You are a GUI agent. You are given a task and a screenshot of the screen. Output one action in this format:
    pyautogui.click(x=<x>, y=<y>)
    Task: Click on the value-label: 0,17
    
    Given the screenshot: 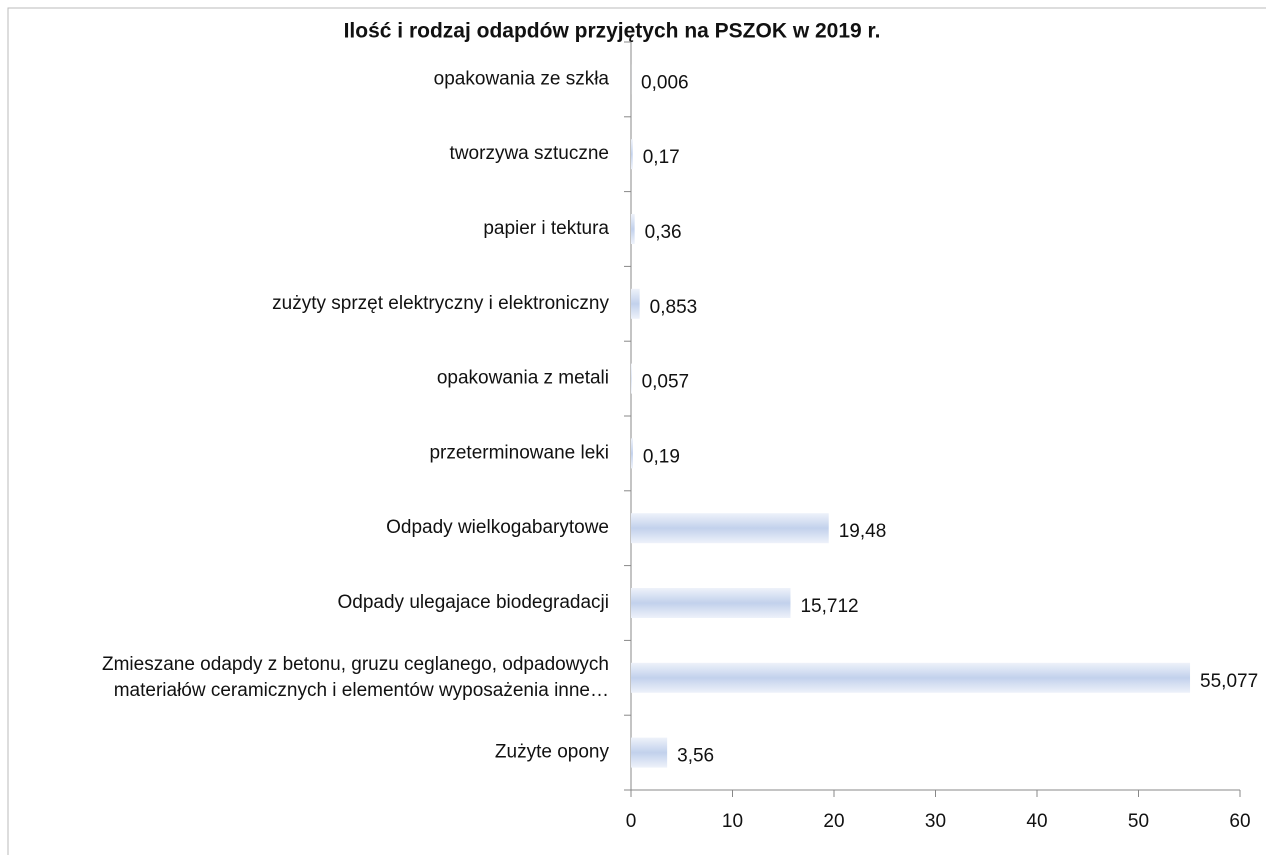 What is the action you would take?
    pyautogui.click(x=661, y=157)
    